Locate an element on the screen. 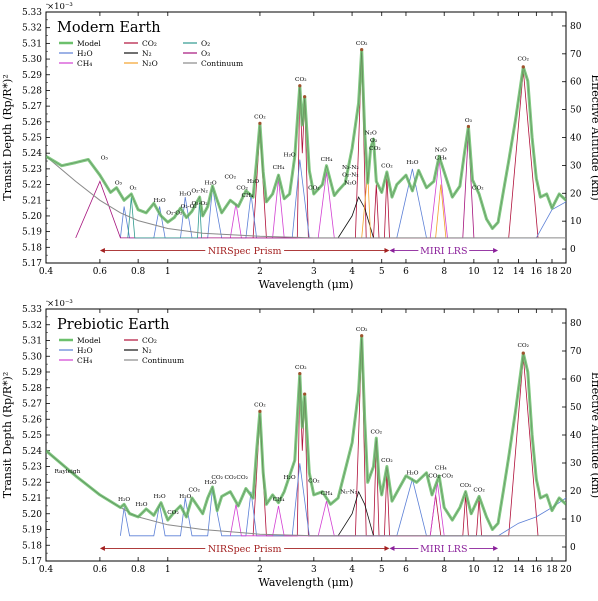  y-tick-label: 5.26 is located at coordinates (32, 420).